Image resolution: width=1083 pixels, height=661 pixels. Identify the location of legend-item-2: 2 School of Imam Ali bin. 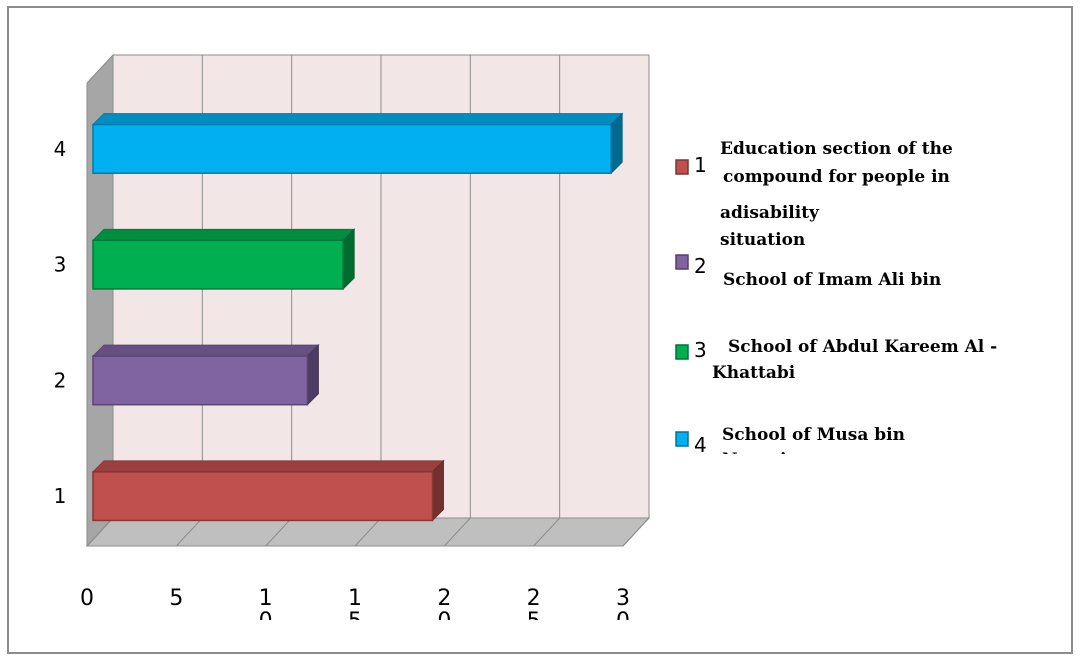
(808, 272).